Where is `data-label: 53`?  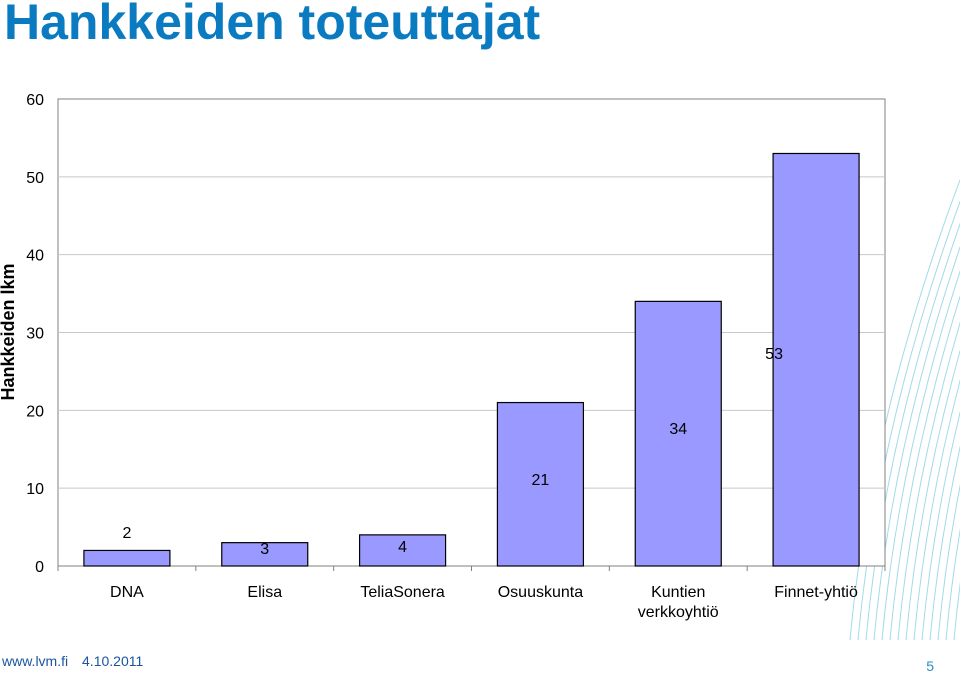 data-label: 53 is located at coordinates (774, 354).